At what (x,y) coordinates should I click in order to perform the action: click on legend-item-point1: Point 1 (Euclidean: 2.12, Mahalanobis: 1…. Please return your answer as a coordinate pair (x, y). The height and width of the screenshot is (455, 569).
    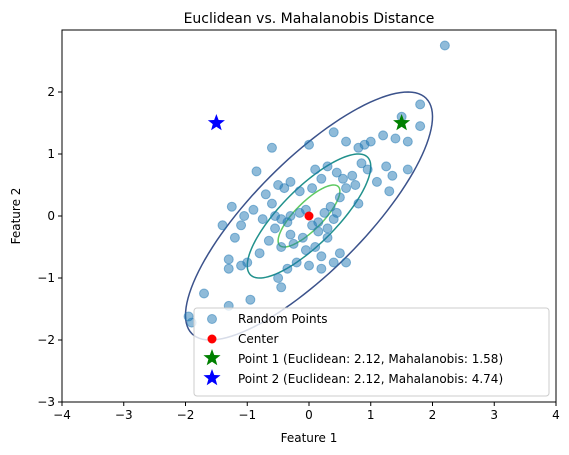
    Looking at the image, I should click on (353, 357).